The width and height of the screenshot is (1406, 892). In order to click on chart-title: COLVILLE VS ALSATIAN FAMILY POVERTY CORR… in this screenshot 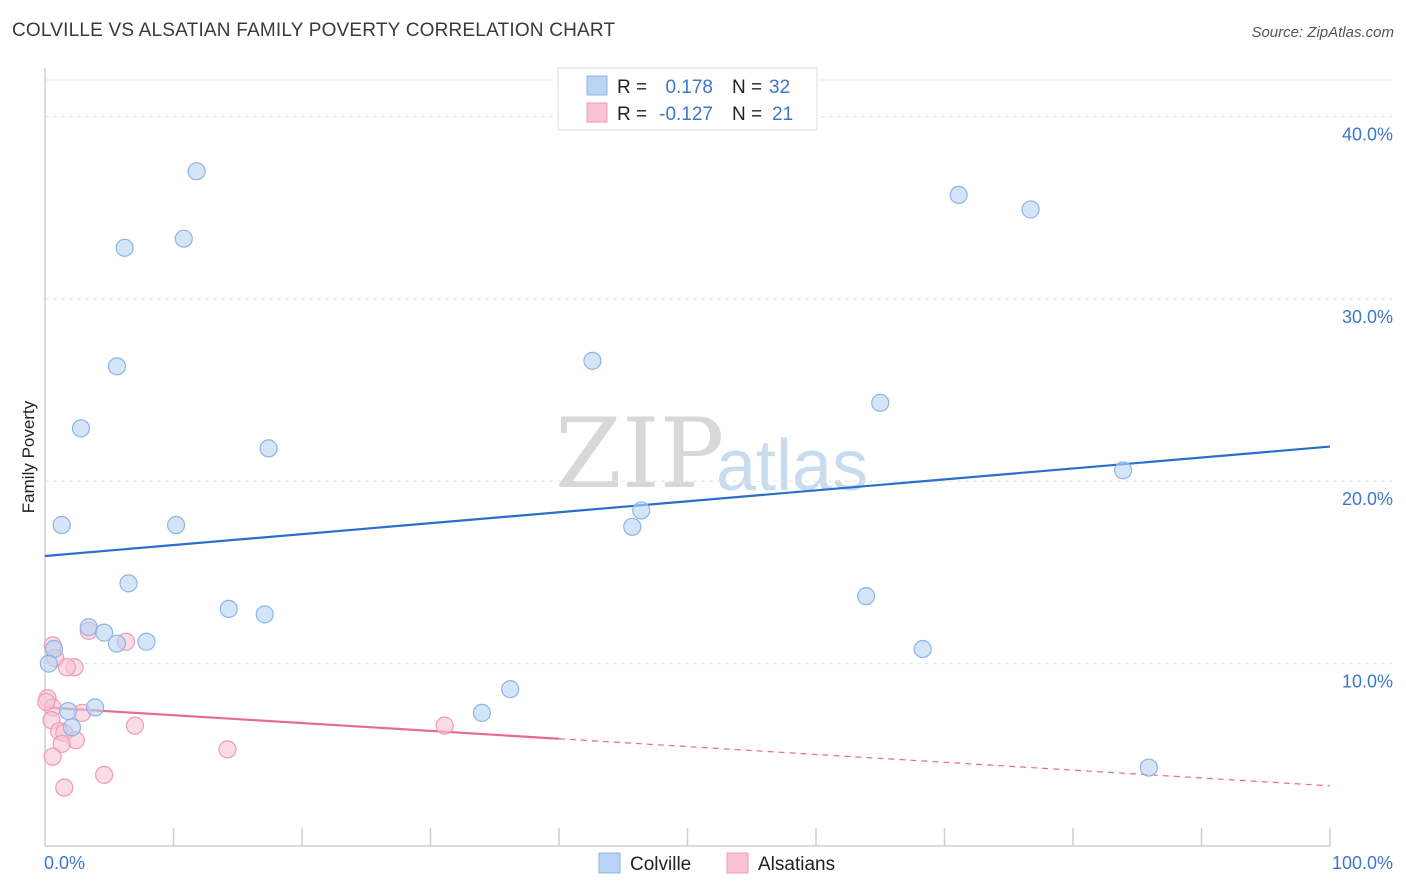, I will do `click(314, 30)`.